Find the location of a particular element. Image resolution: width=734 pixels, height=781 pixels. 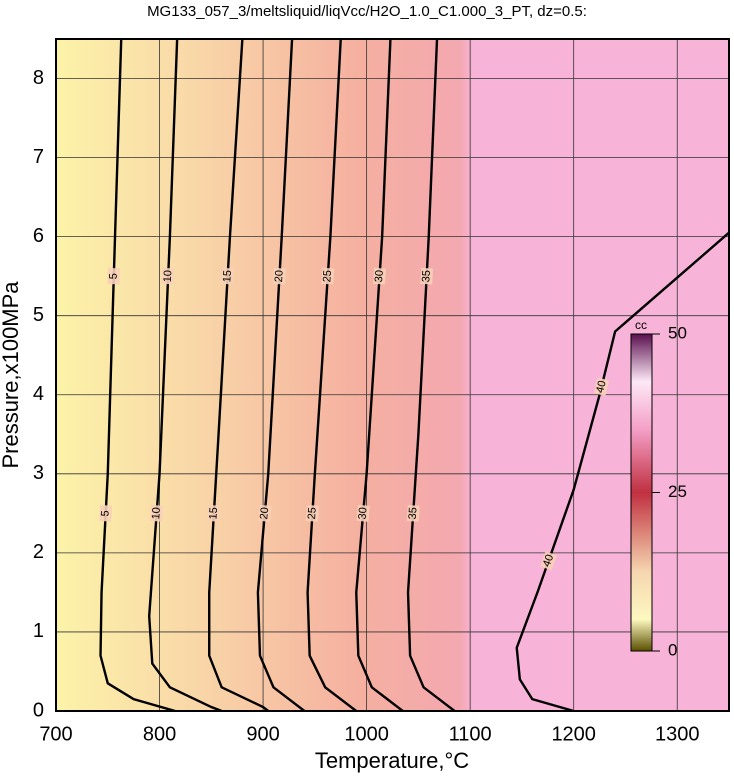

y-tick-label: 0 is located at coordinates (38, 710).